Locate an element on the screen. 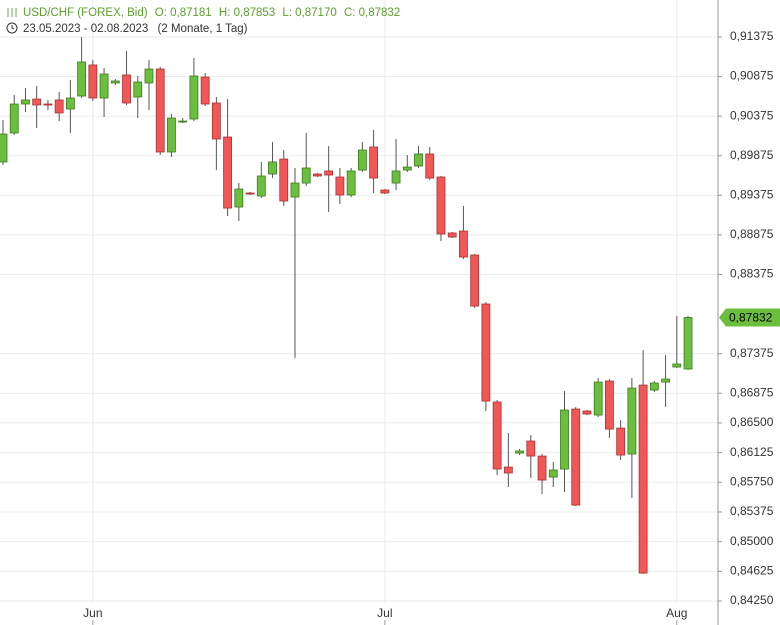 The width and height of the screenshot is (780, 625). y-tick-label: 0,86125 is located at coordinates (752, 452).